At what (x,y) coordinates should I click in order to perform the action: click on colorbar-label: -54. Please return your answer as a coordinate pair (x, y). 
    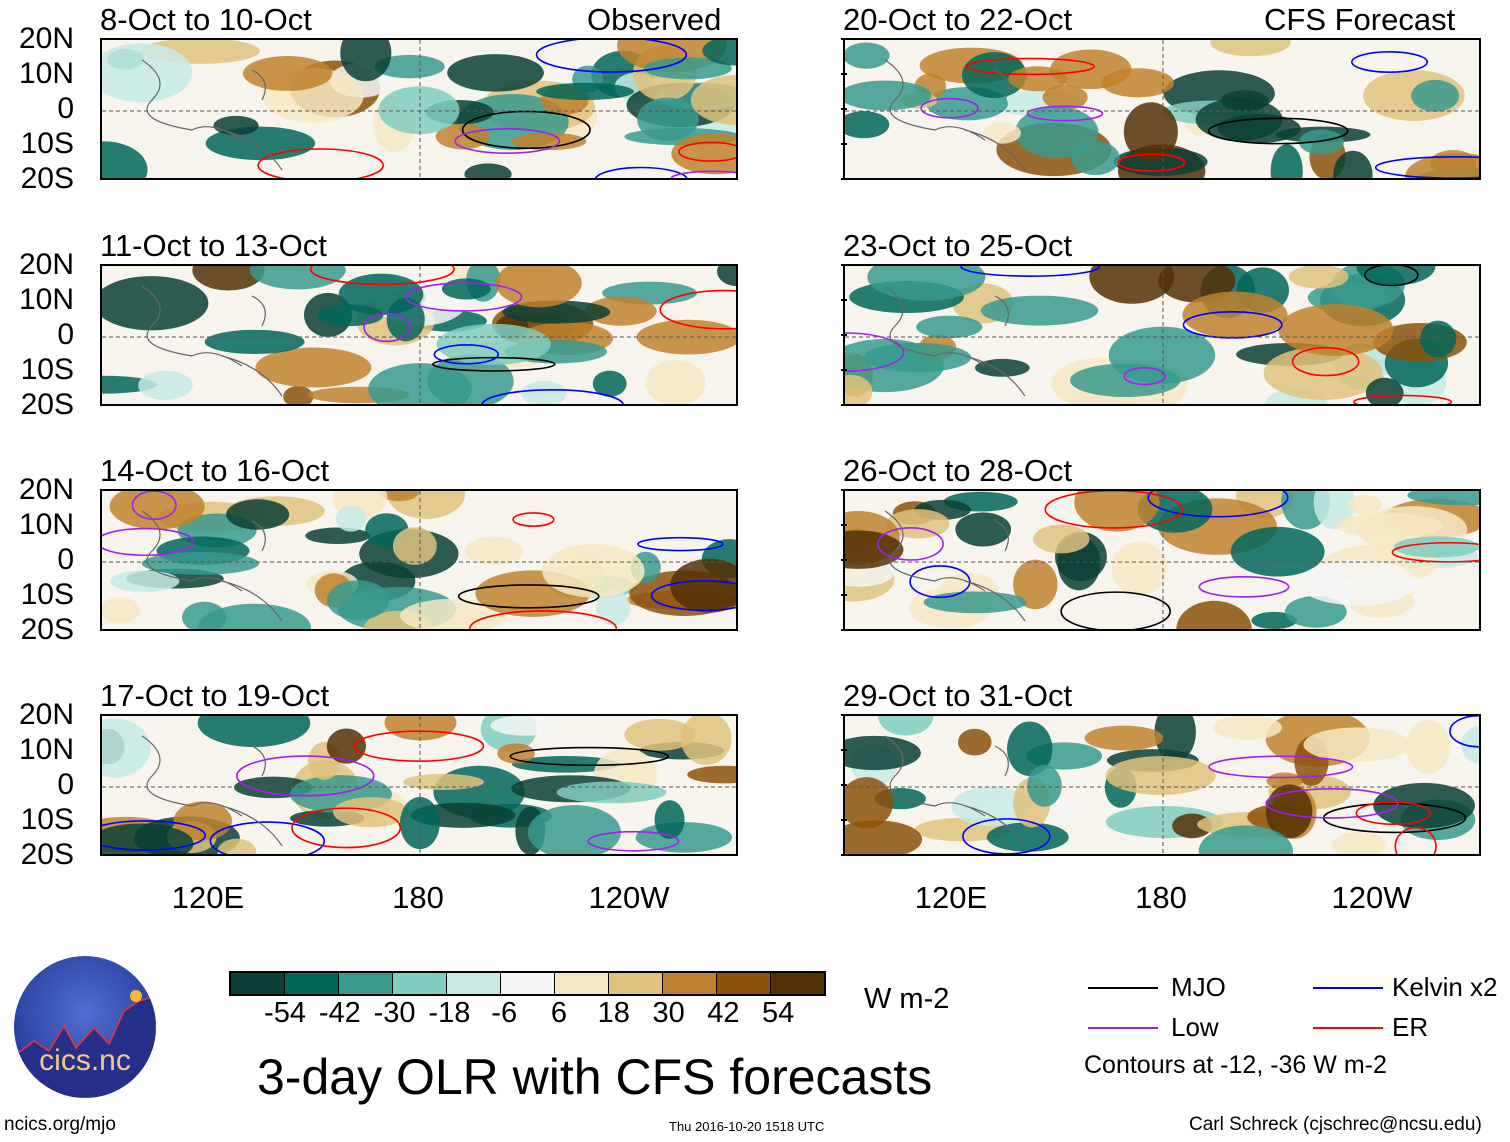
    Looking at the image, I should click on (285, 1013).